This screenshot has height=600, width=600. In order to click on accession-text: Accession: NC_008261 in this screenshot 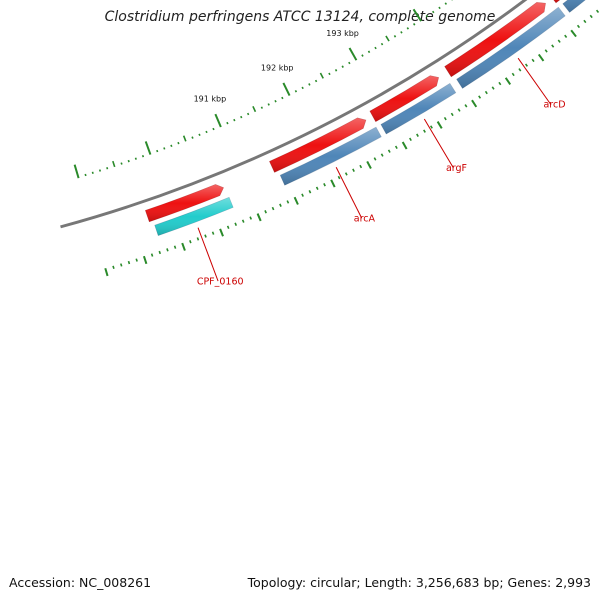, I will do `click(80, 582)`.